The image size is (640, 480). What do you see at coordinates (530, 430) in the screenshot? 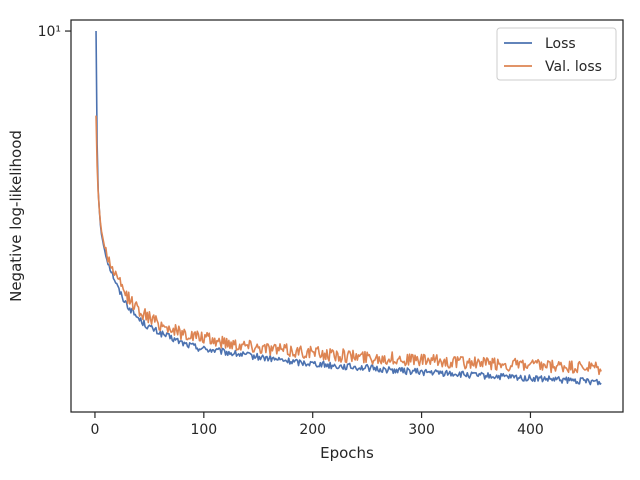
I see `x-tick-label: 400` at bounding box center [530, 430].